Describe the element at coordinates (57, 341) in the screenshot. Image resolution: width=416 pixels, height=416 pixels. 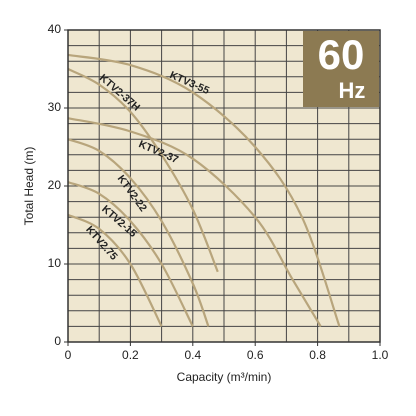
I see `y-tick-label: 0` at that location.